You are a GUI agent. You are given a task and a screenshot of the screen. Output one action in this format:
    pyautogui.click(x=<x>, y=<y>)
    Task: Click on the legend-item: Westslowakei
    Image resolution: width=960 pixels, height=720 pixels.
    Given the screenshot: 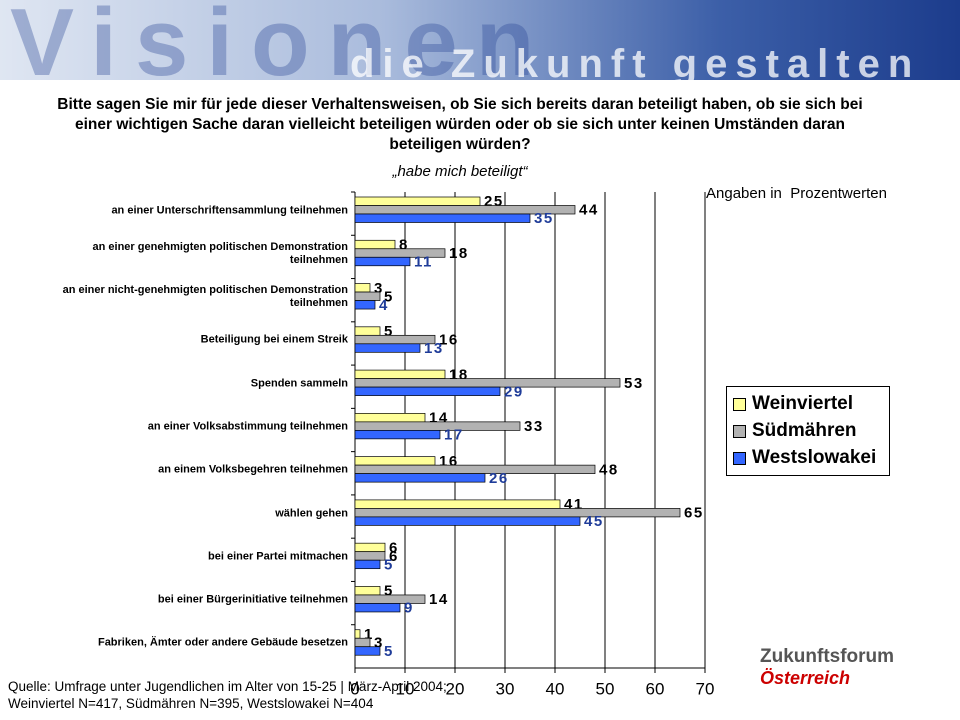 What is the action you would take?
    pyautogui.click(x=804, y=458)
    